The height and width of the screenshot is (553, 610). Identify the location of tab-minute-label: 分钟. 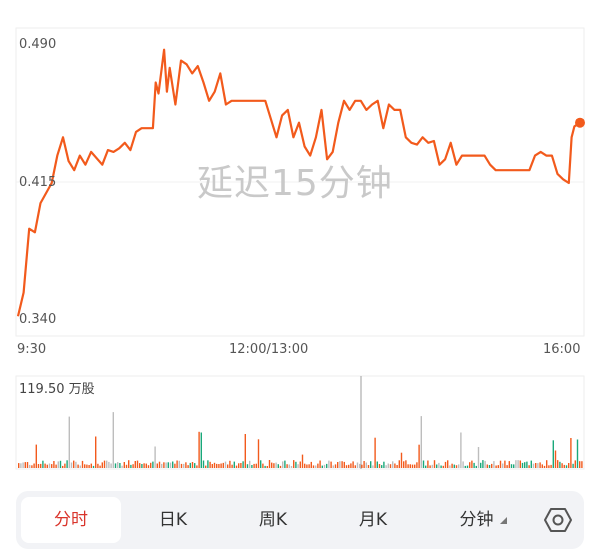
(476, 520).